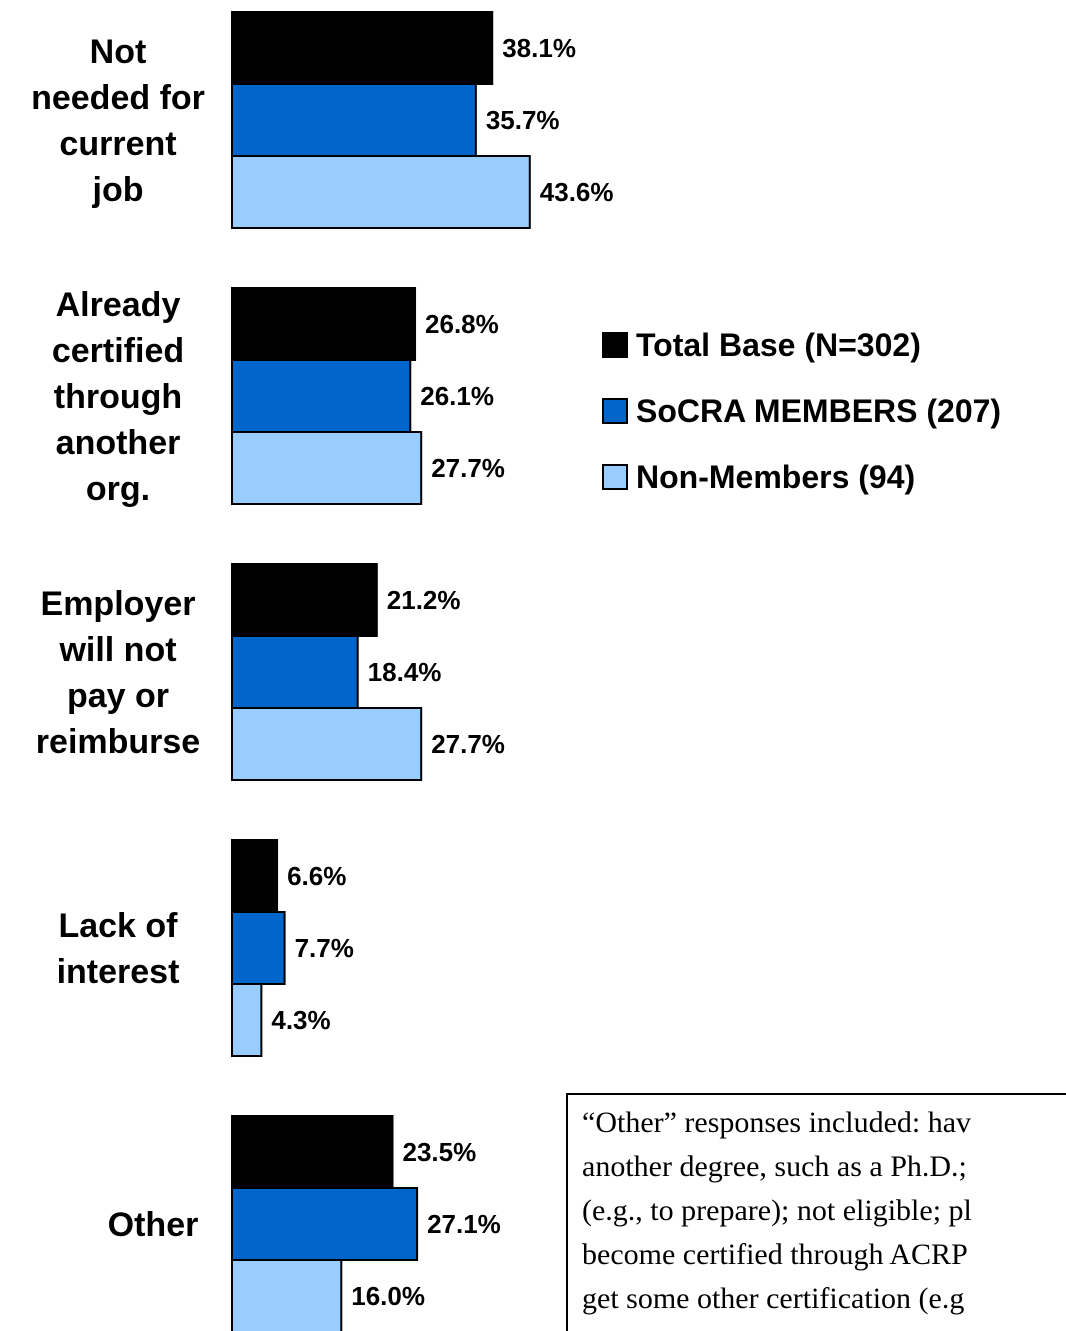 This screenshot has width=1066, height=1331. Describe the element at coordinates (424, 600) in the screenshot. I see `data-label: 21.2%` at that location.